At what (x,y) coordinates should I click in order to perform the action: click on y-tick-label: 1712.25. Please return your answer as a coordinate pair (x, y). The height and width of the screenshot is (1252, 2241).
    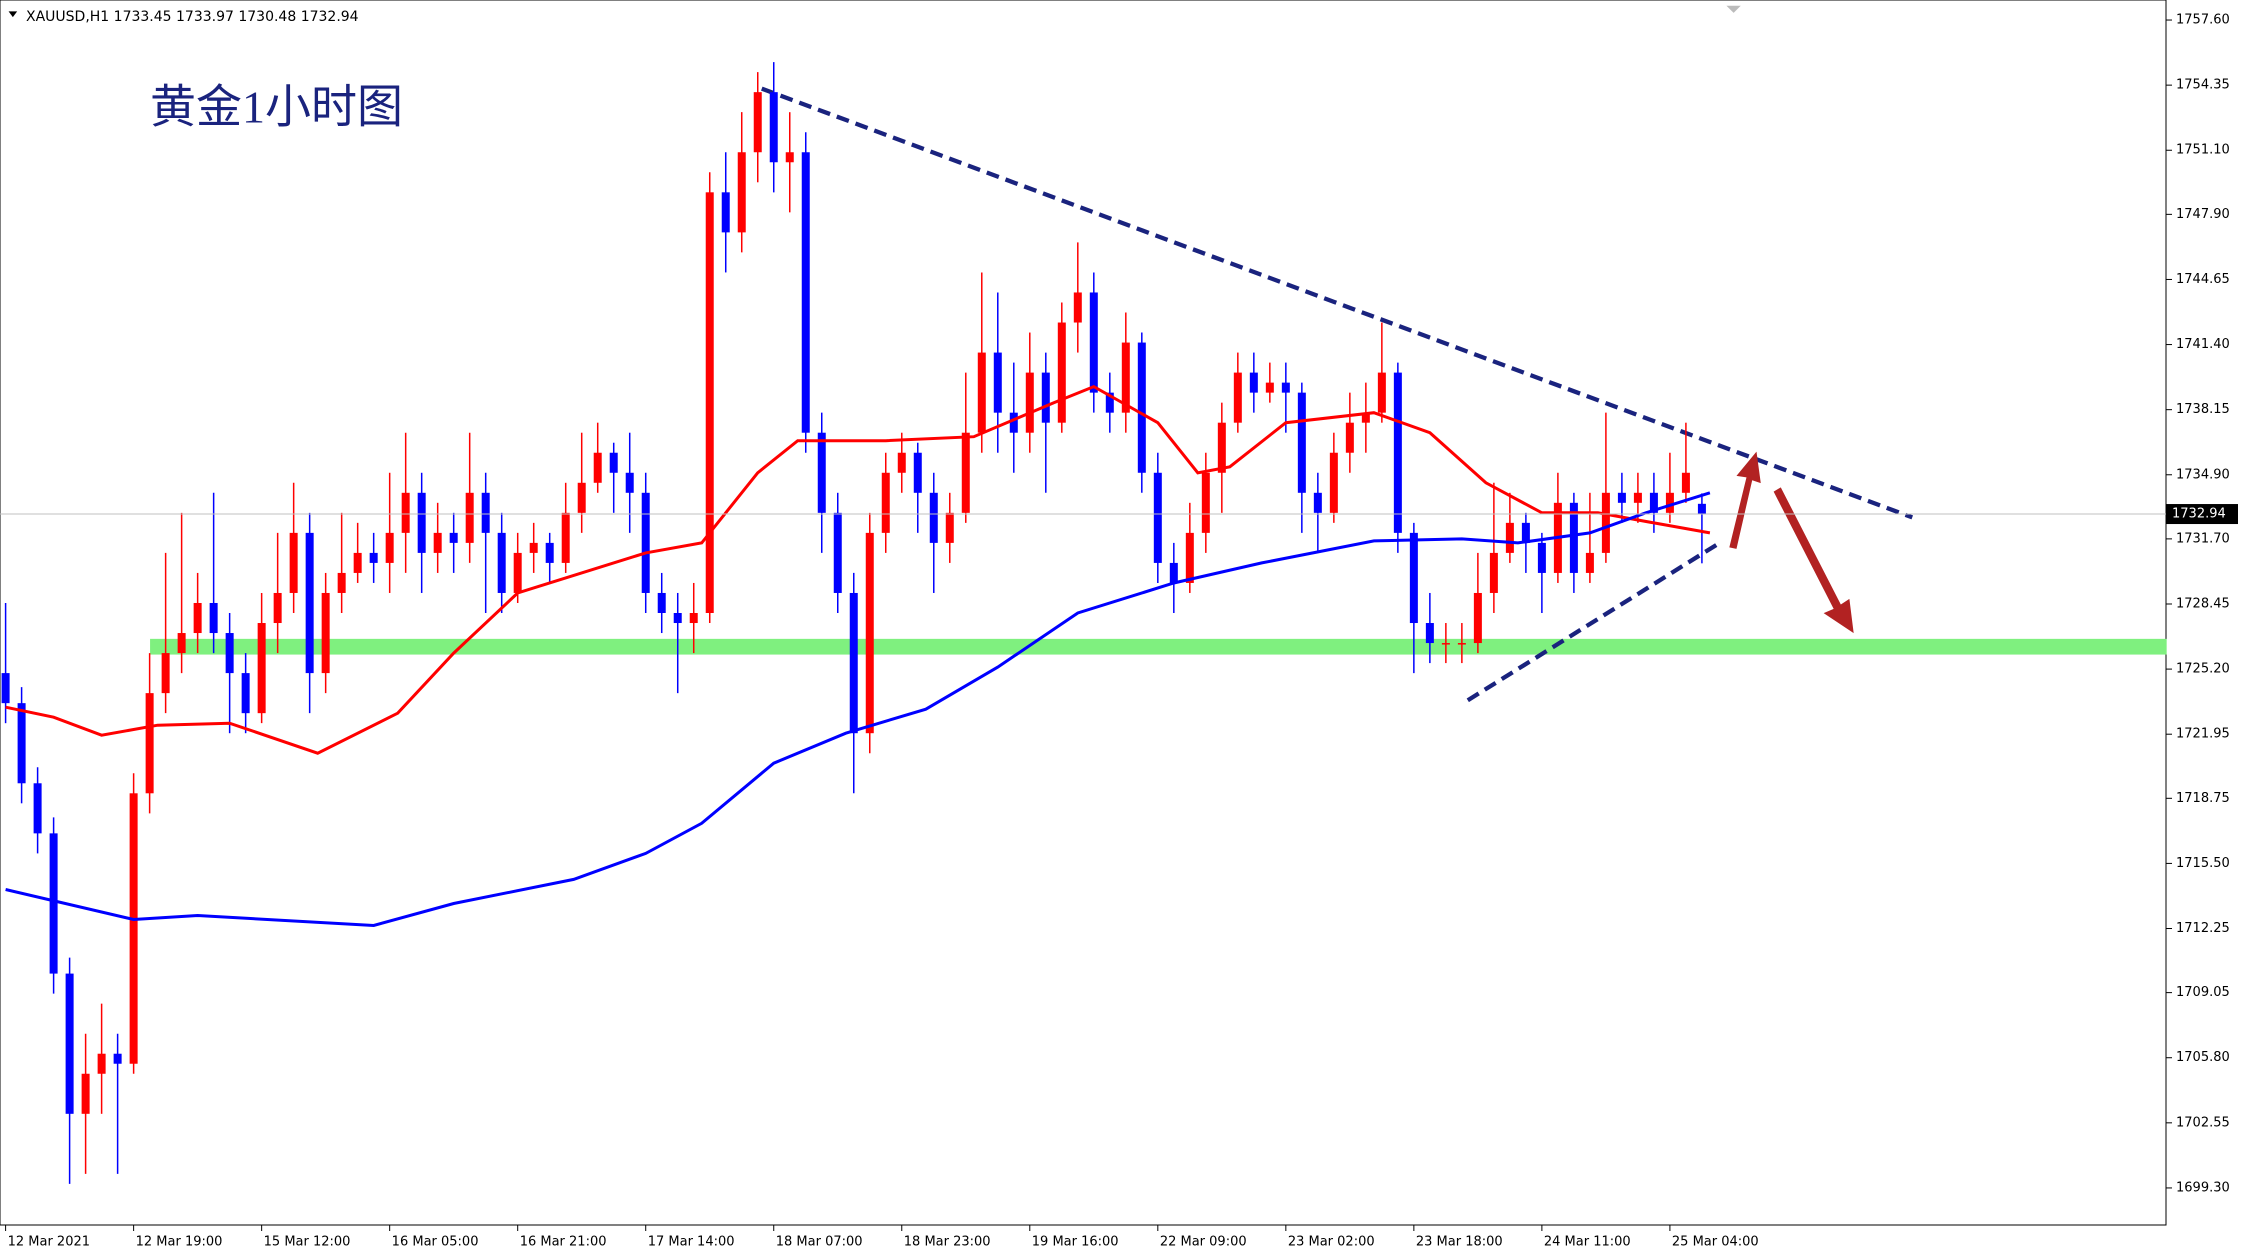
    Looking at the image, I should click on (2203, 928).